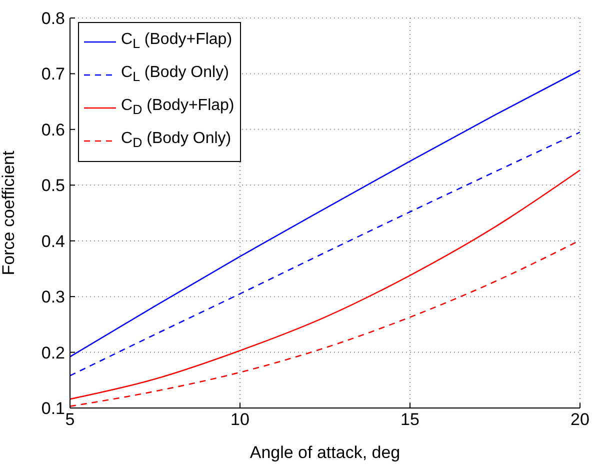 Image resolution: width=594 pixels, height=466 pixels. I want to click on y-axis-title: Force coefficient, so click(9, 213).